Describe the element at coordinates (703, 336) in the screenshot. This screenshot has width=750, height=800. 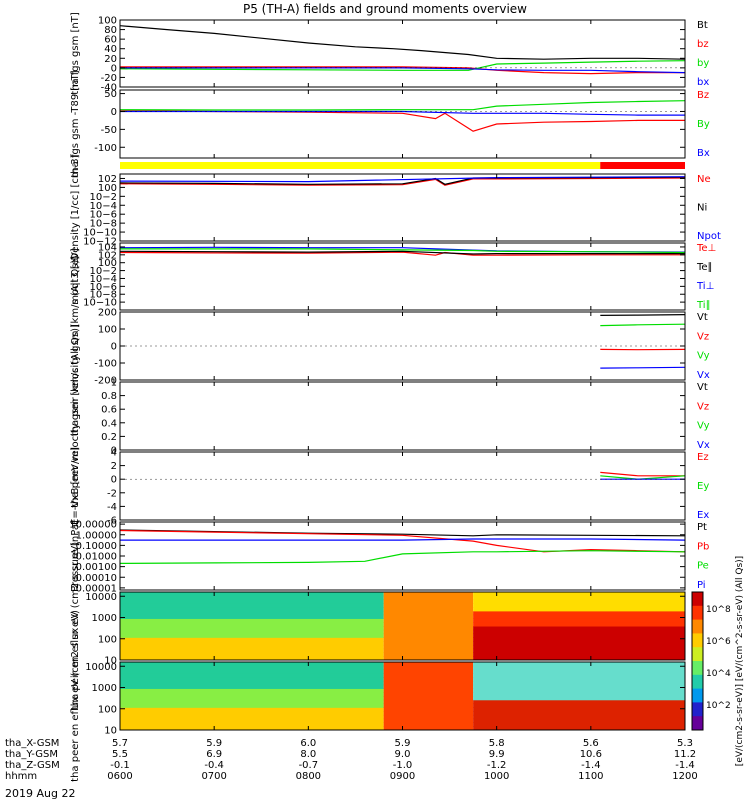
I see `legend-peir_vel: Vz` at that location.